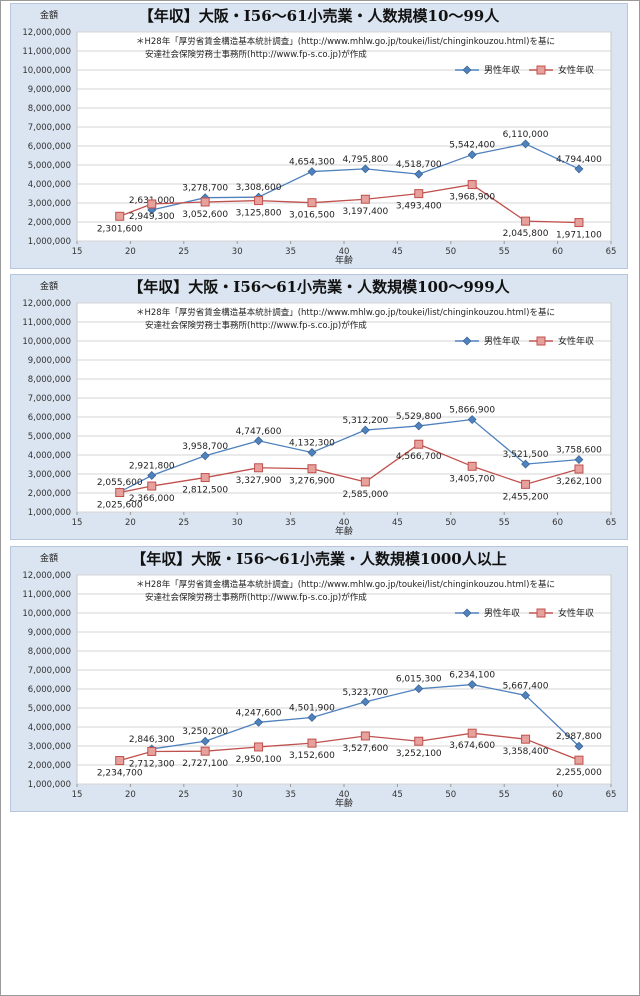 The height and width of the screenshot is (996, 640). What do you see at coordinates (344, 795) in the screenshot?
I see `x-tick-label: 40` at bounding box center [344, 795].